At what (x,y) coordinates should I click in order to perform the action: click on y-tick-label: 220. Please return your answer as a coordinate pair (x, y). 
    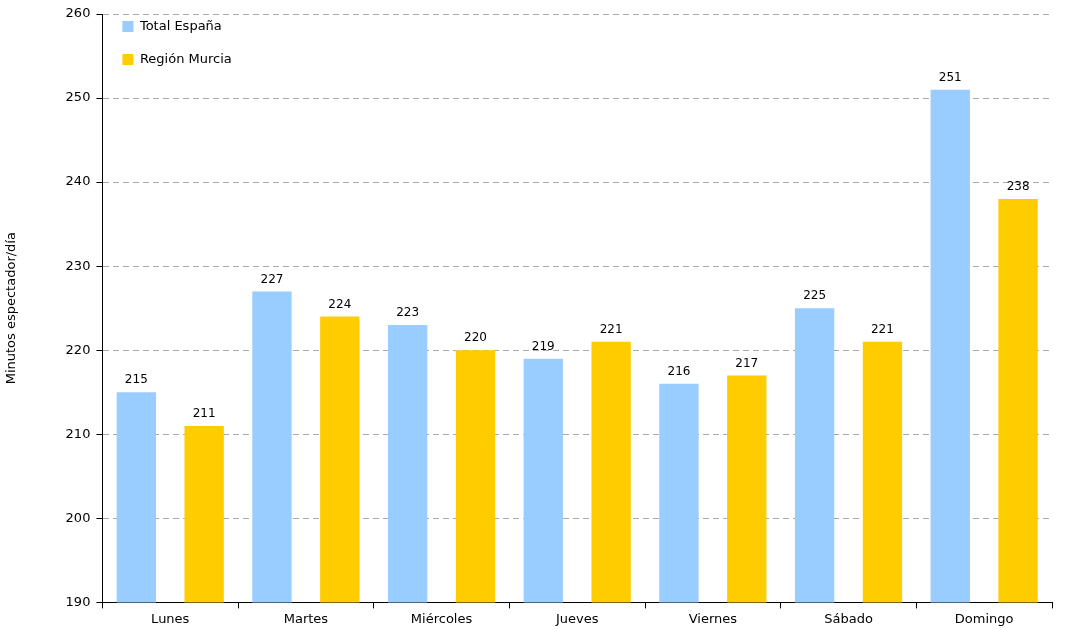
    Looking at the image, I should click on (78, 349).